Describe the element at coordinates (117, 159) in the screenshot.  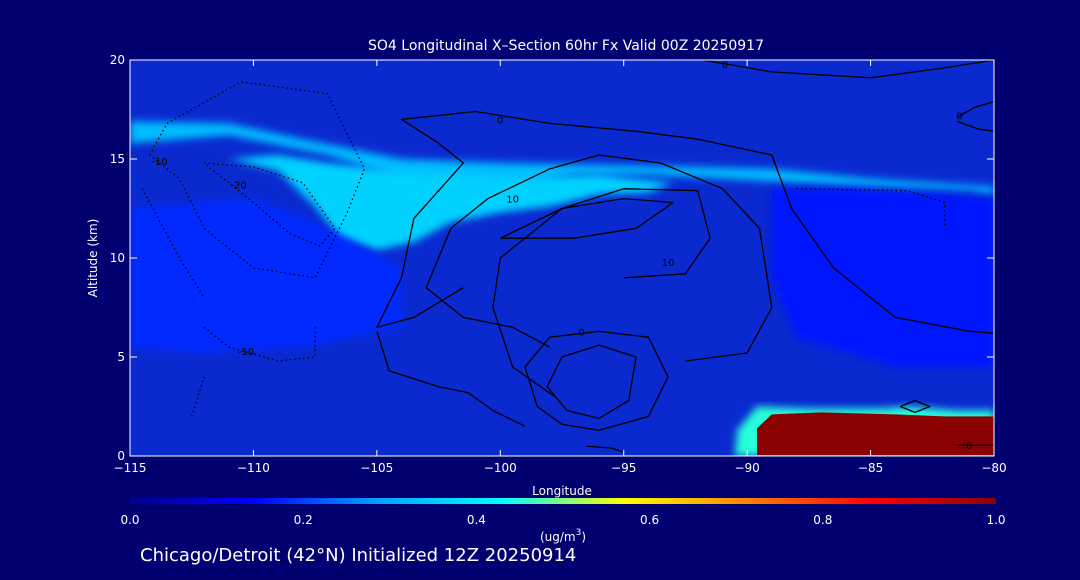
I see `y-tick-label: 15` at that location.